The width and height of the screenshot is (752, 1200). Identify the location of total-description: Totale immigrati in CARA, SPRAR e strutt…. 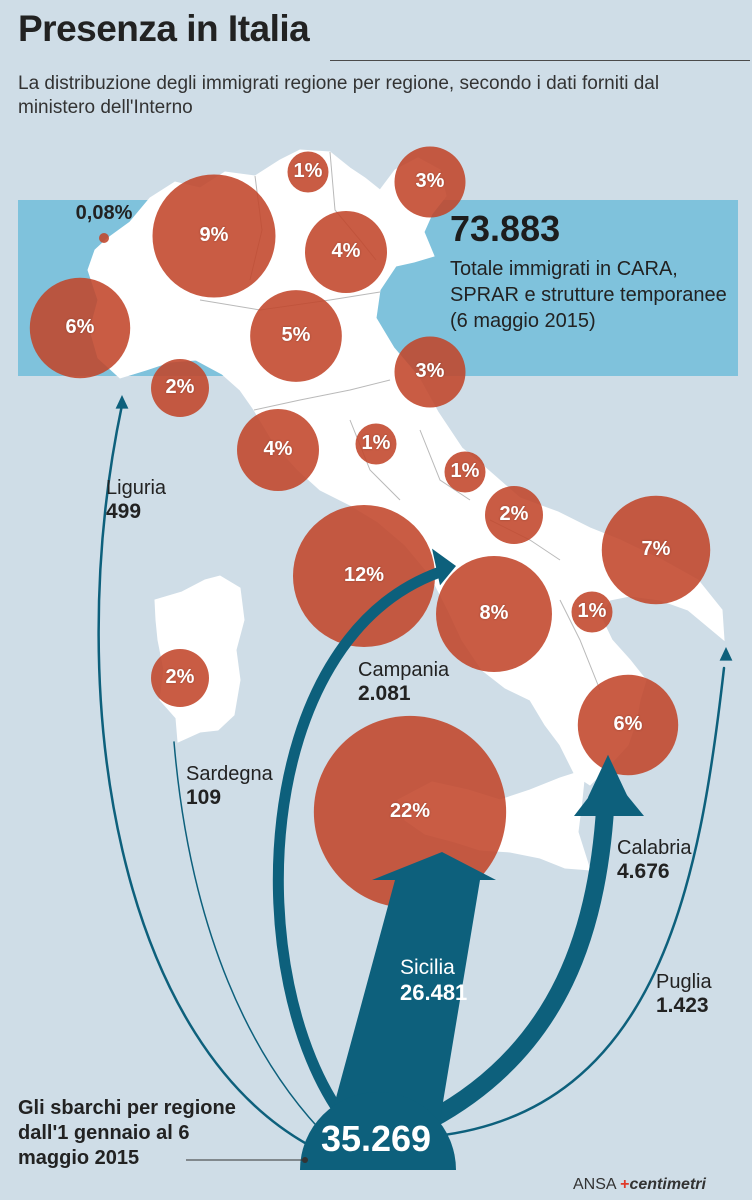
(588, 295).